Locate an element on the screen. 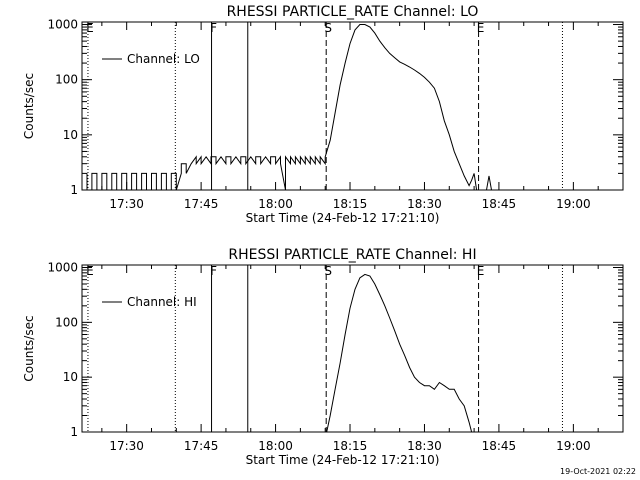 Image resolution: width=640 pixels, height=480 pixels. legend-label: Channel: HI is located at coordinates (162, 302).